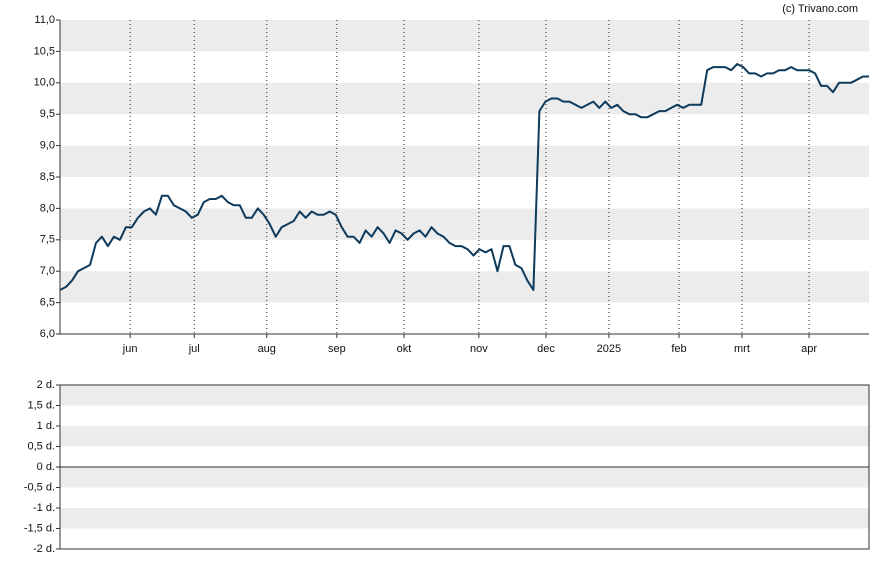 Image resolution: width=888 pixels, height=565 pixels. I want to click on x-tick-label: apr, so click(809, 349).